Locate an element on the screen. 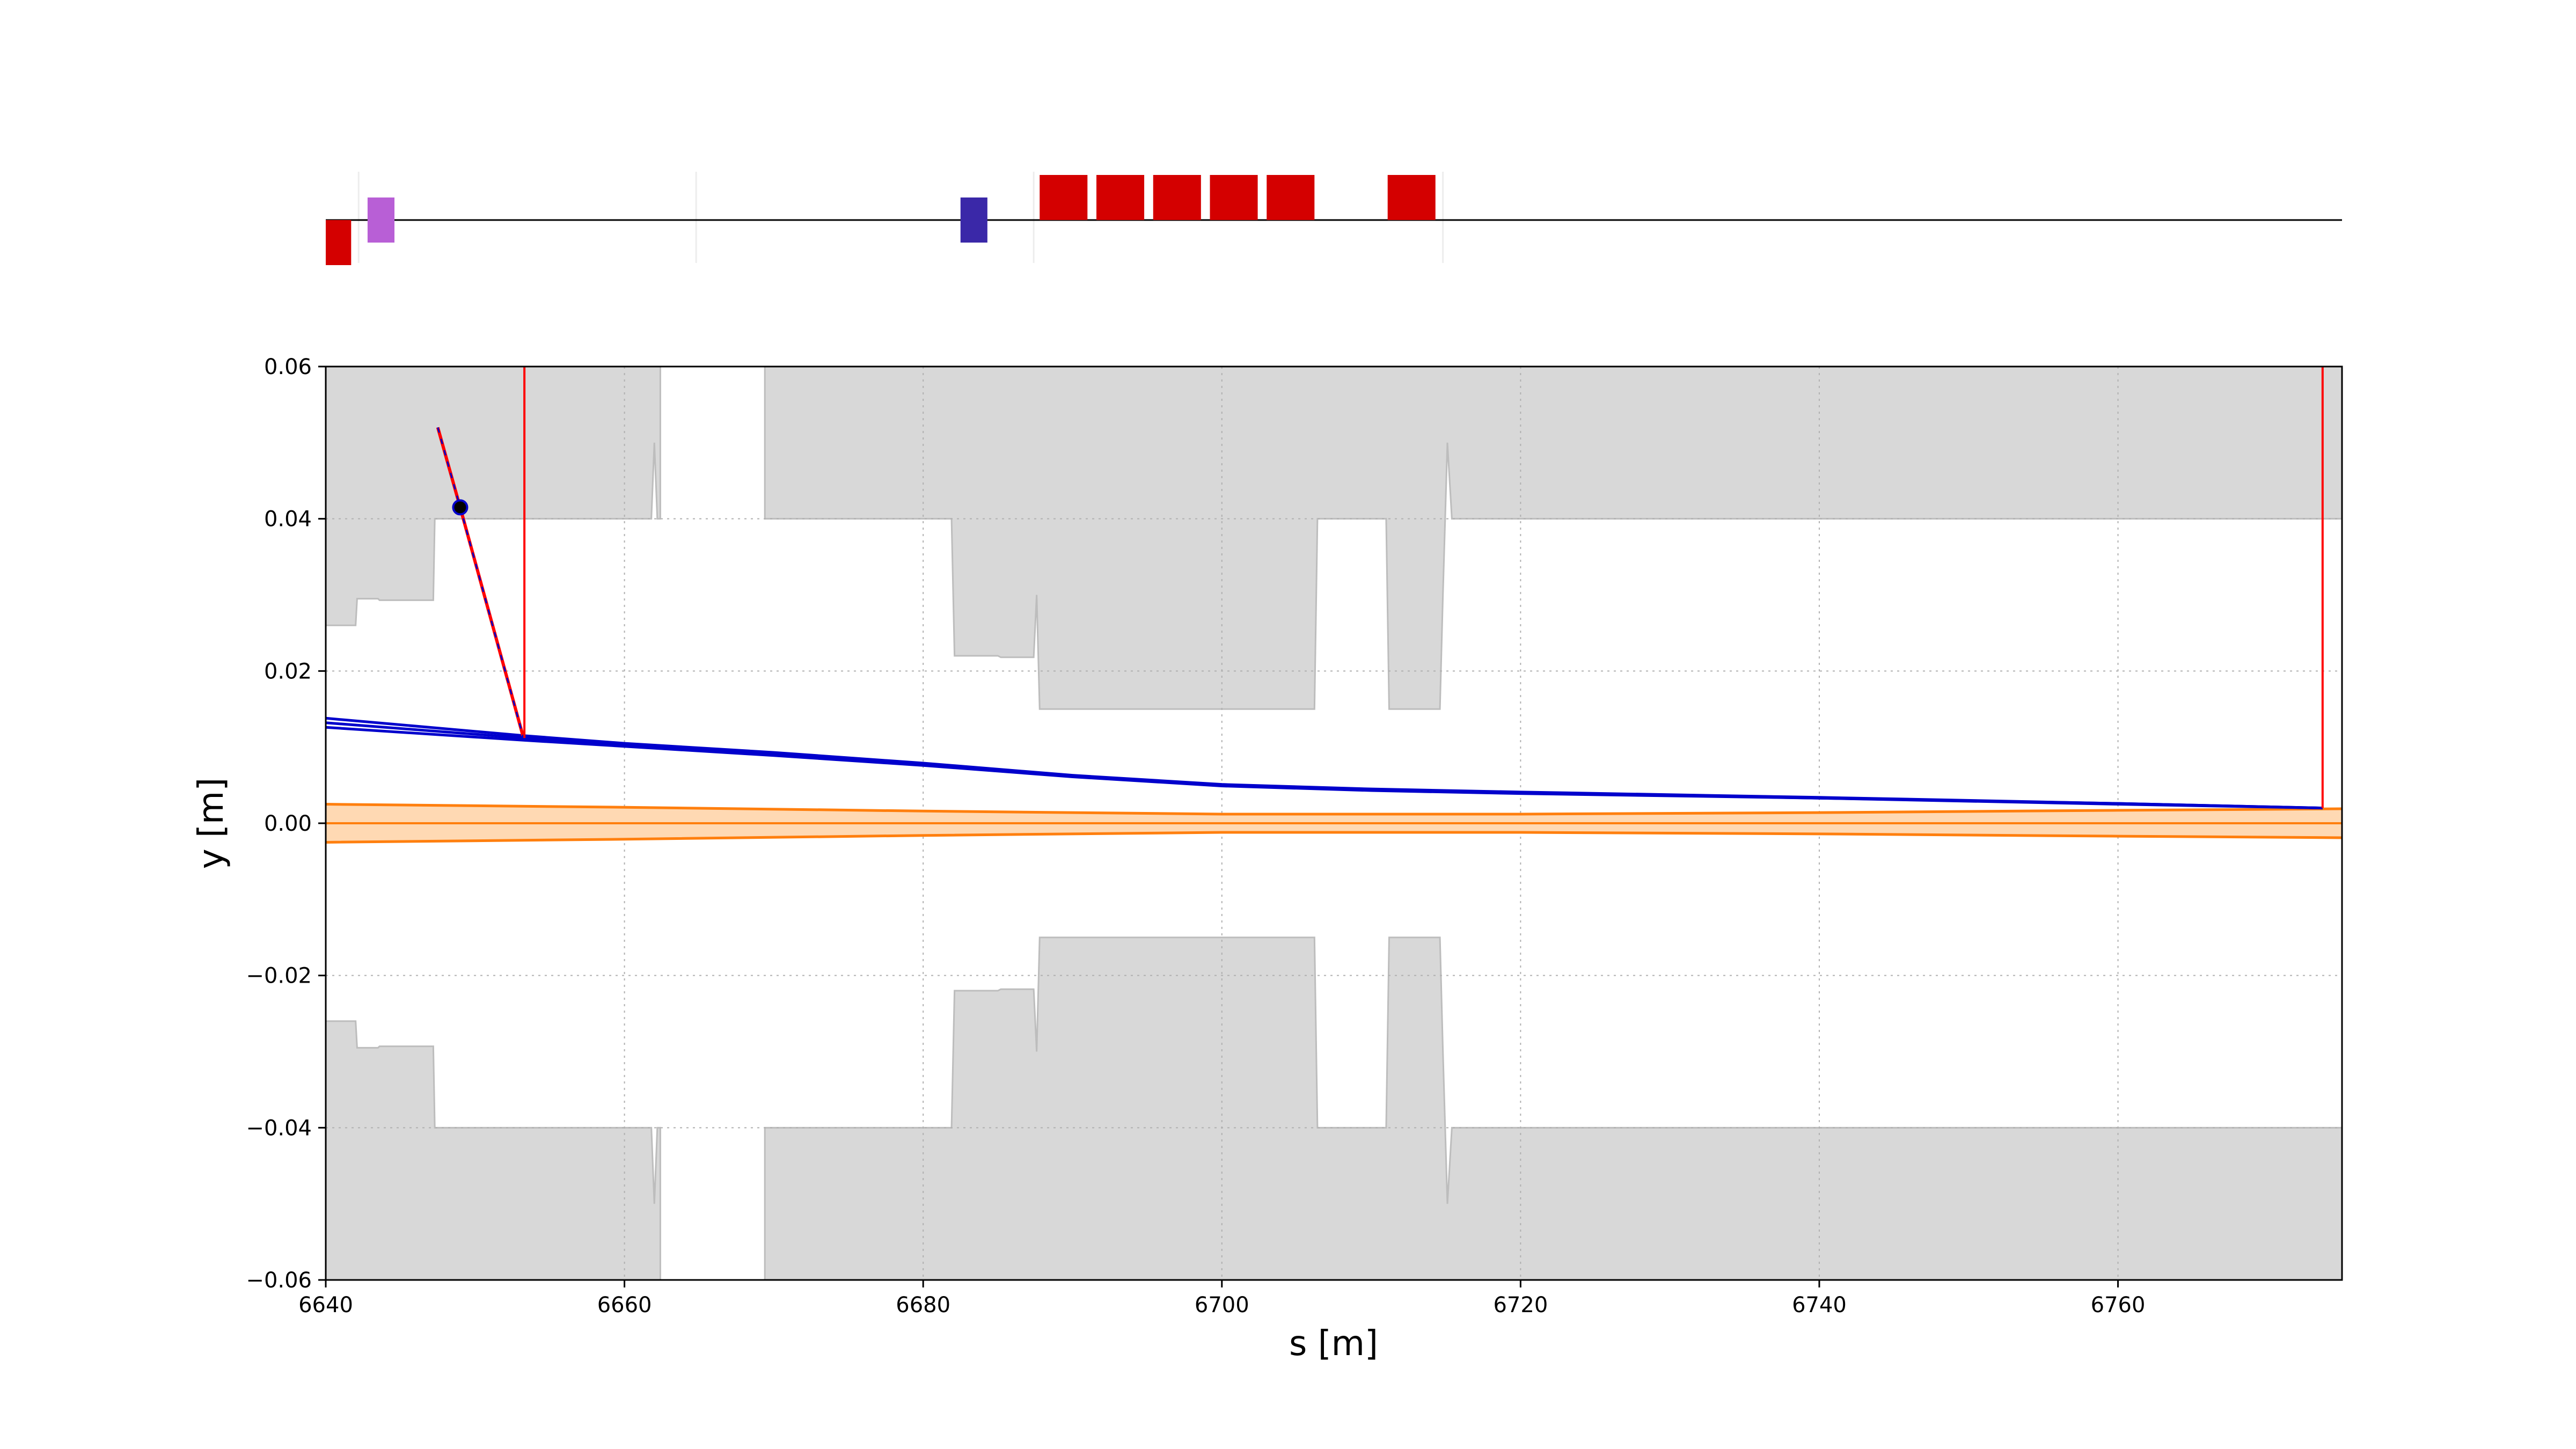 The image size is (2576, 1449). y-tick-label: 0.06 is located at coordinates (288, 367).